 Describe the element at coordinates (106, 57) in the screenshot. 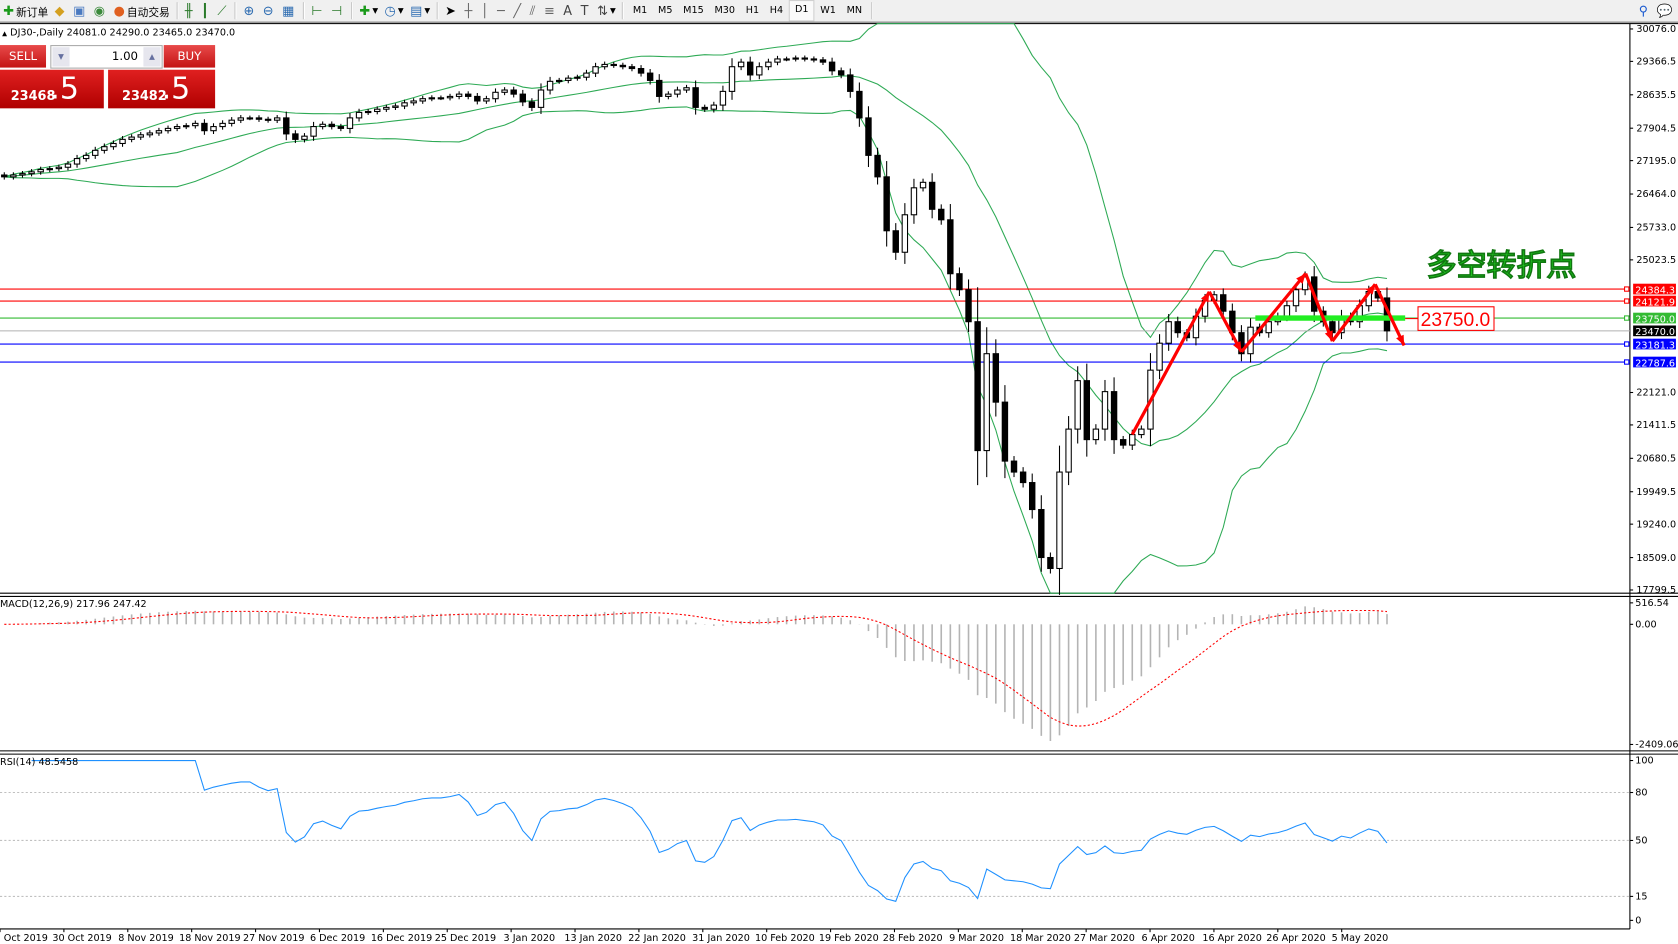

I see `lot-size-input: ▼ 1.00 ▲` at that location.